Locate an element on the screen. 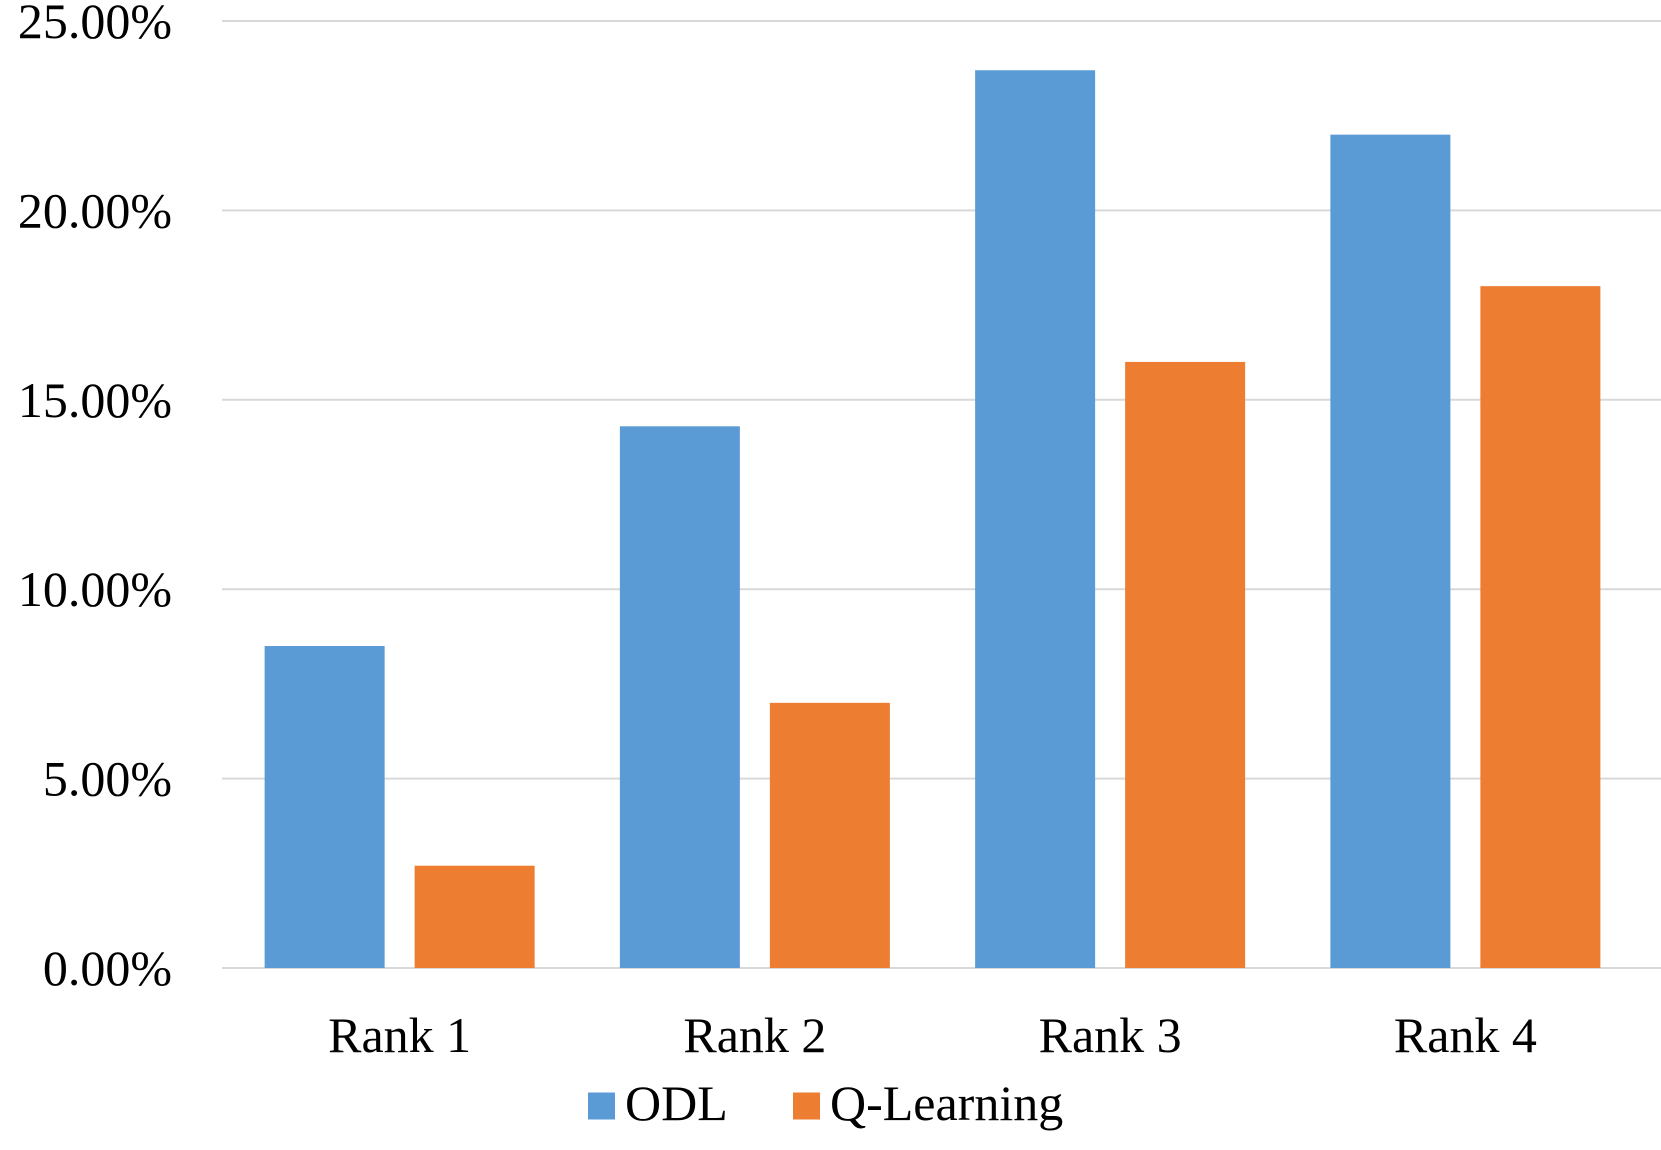 This screenshot has width=1661, height=1150. legend-label: Q-Learning is located at coordinates (946, 1103).